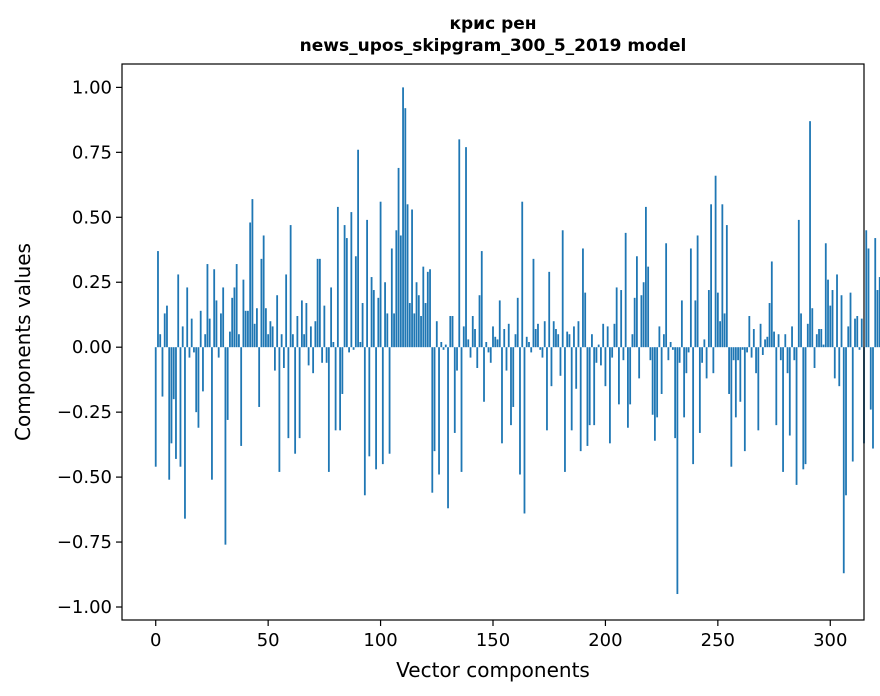 The height and width of the screenshot is (696, 880). What do you see at coordinates (84, 542) in the screenshot?
I see `y-tick-label: −0.75` at bounding box center [84, 542].